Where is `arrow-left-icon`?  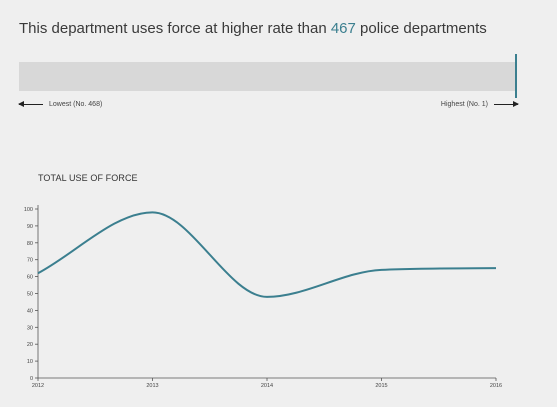
arrow-left-icon is located at coordinates (30, 104).